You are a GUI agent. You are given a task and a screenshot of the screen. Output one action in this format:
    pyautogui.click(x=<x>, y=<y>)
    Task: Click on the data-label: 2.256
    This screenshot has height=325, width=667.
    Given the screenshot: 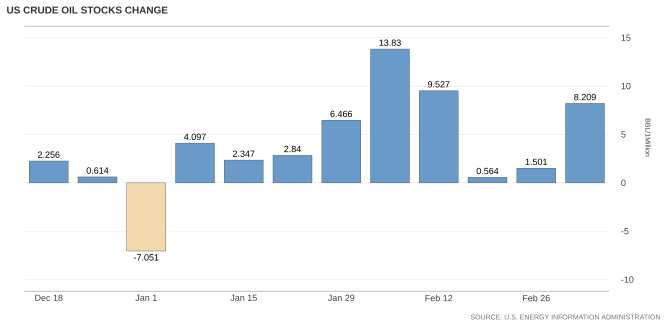 What is the action you would take?
    pyautogui.click(x=49, y=154)
    